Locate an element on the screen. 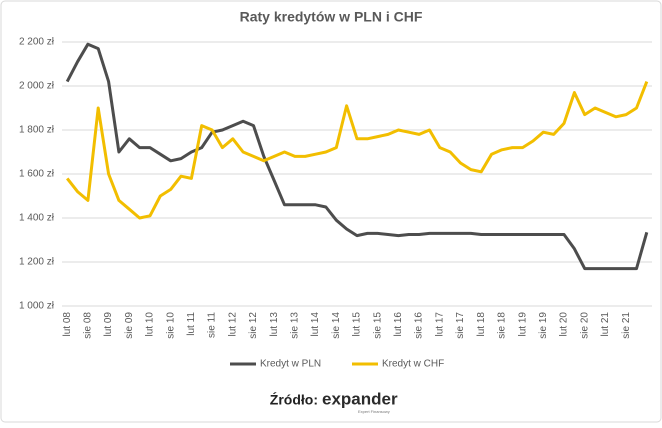 This screenshot has width=662, height=428. chart-title: Raty kredytów w PLN i CHF is located at coordinates (331, 17).